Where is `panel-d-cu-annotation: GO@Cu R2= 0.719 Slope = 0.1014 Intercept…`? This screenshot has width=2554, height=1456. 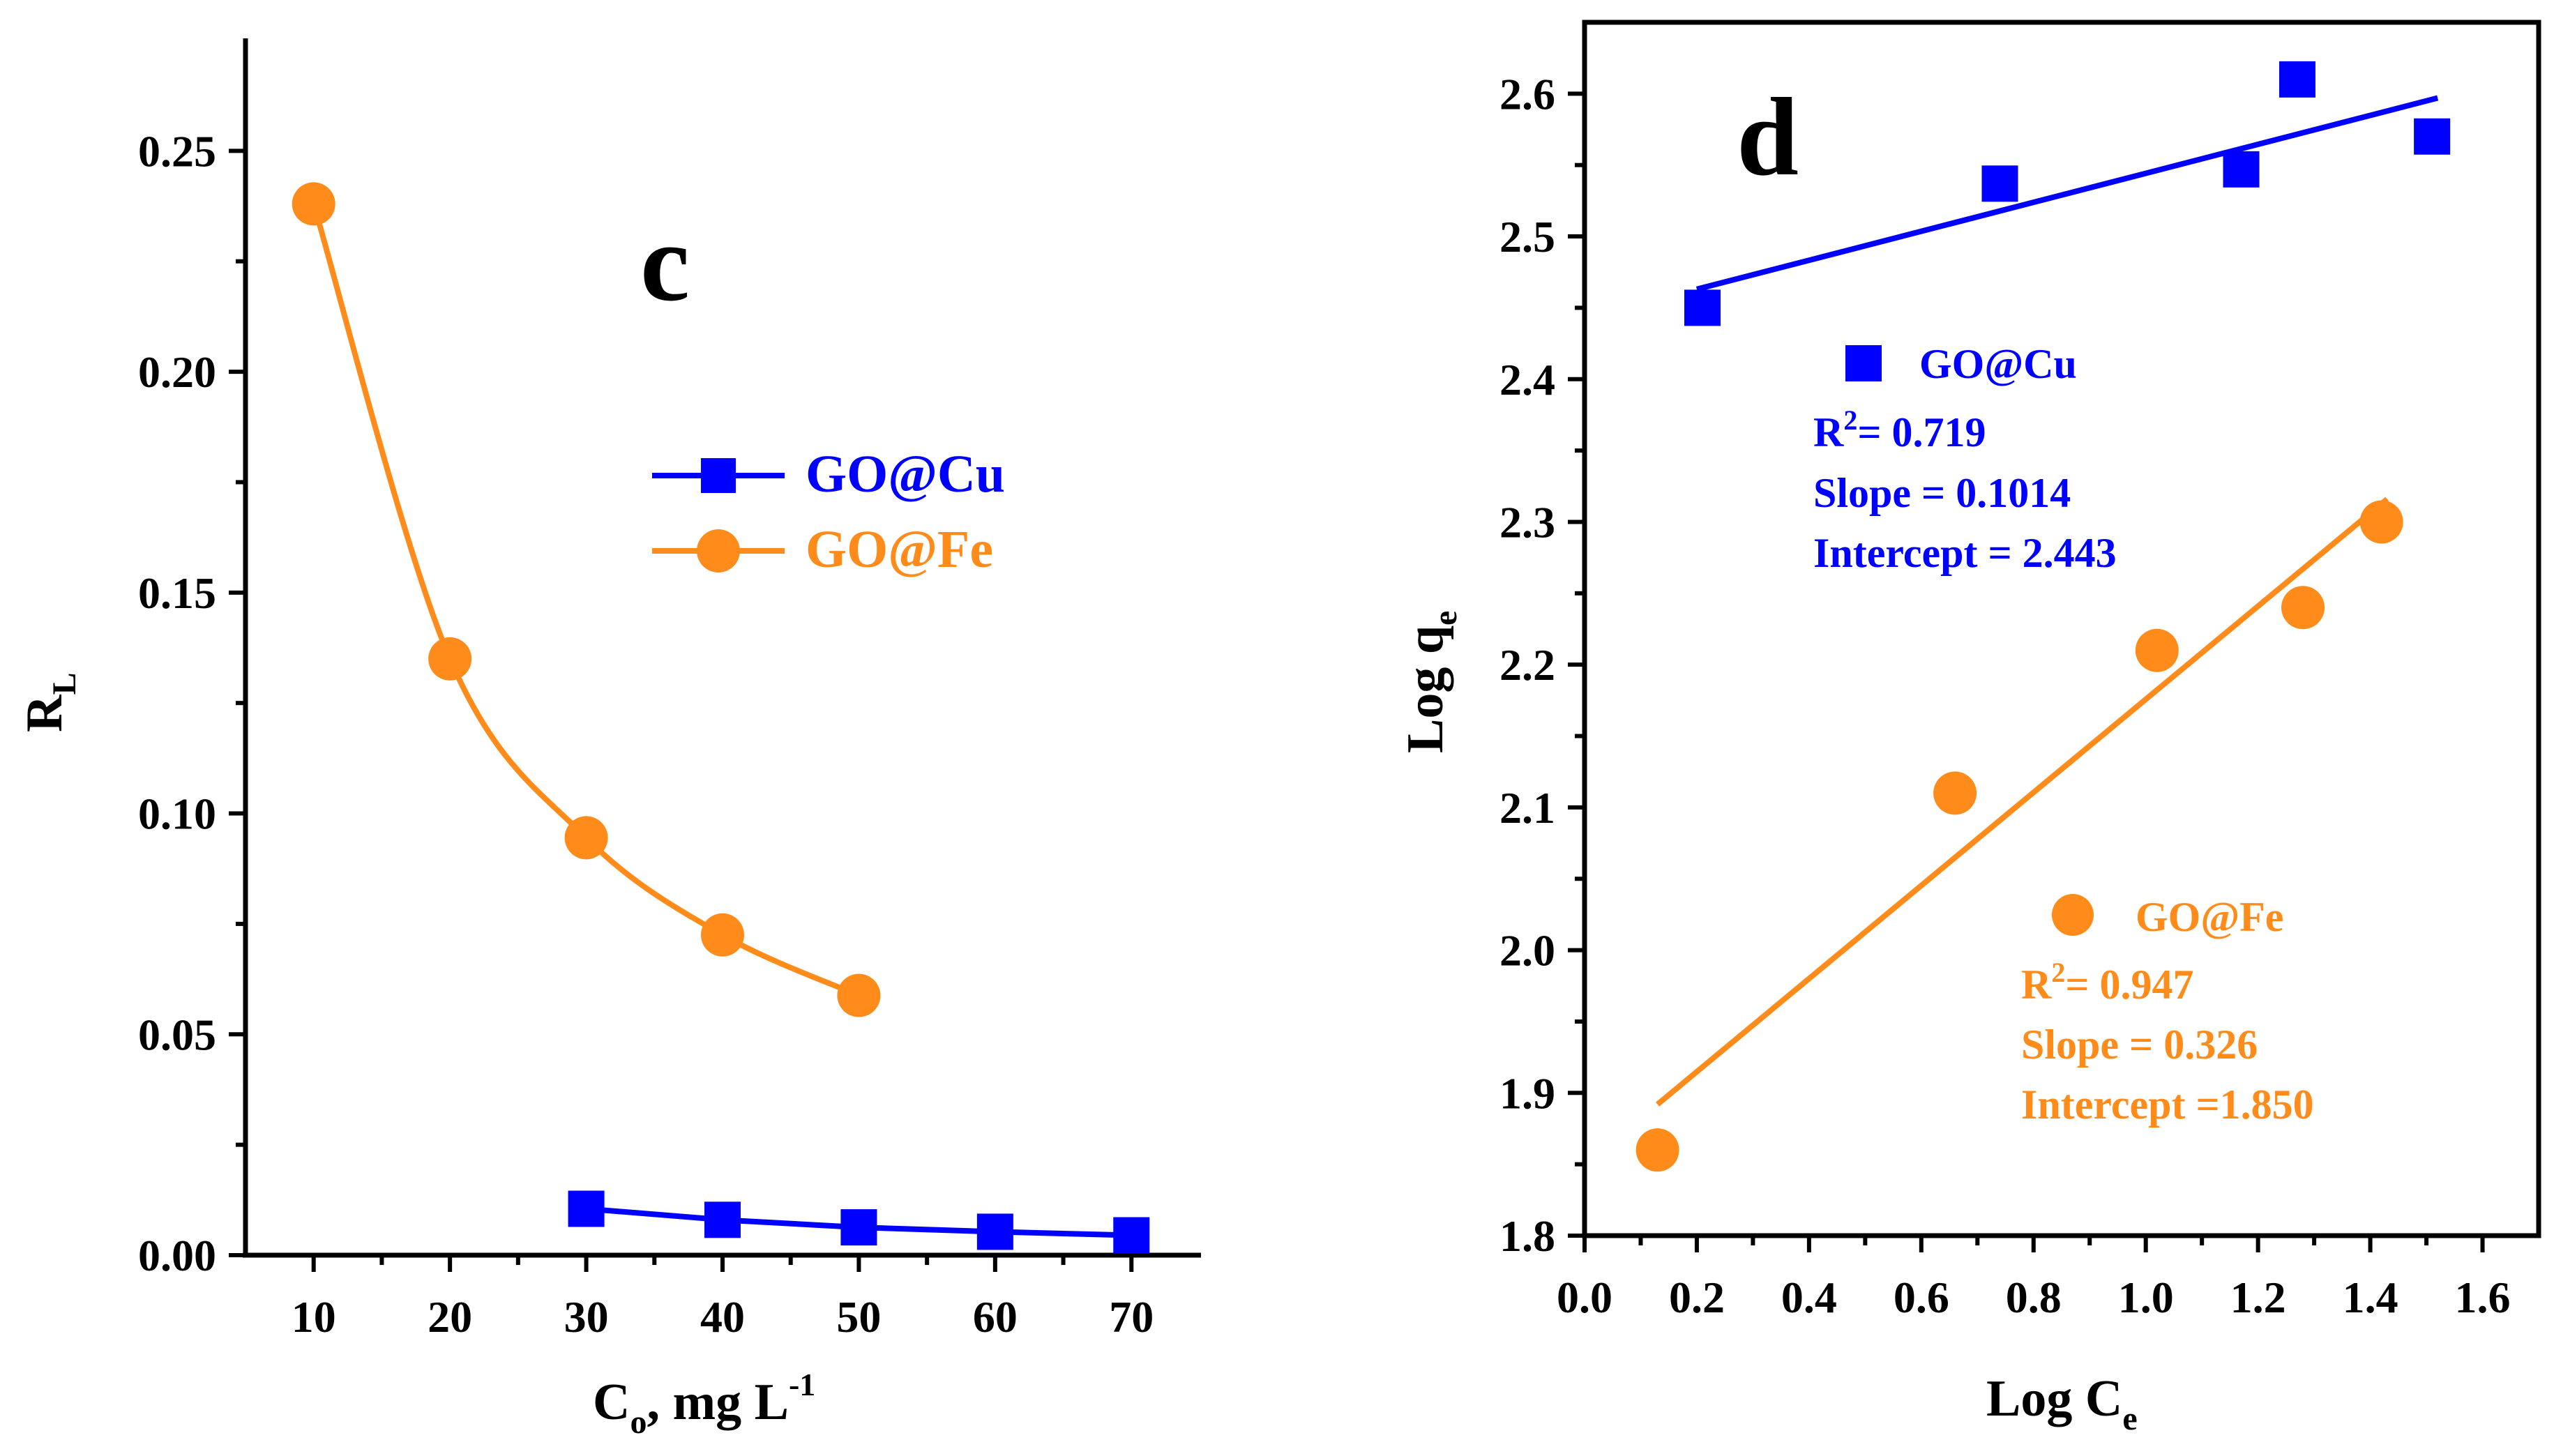
panel-d-cu-annotation: GO@Cu R2= 0.719 Slope = 0.1014 Intercept… is located at coordinates (1965, 459).